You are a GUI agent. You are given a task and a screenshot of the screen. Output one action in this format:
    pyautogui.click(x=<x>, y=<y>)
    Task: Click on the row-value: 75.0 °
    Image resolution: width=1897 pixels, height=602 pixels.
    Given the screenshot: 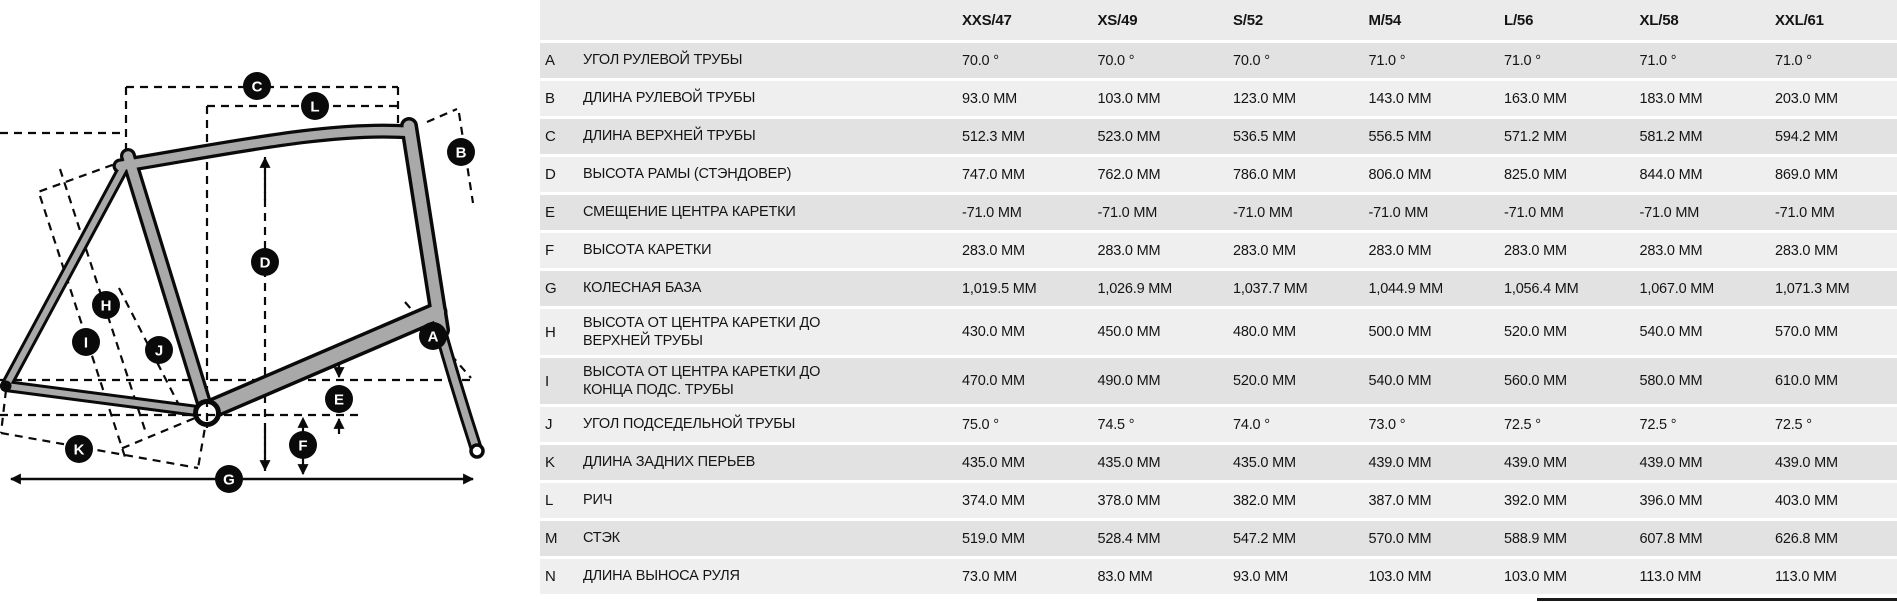 What is the action you would take?
    pyautogui.click(x=980, y=424)
    